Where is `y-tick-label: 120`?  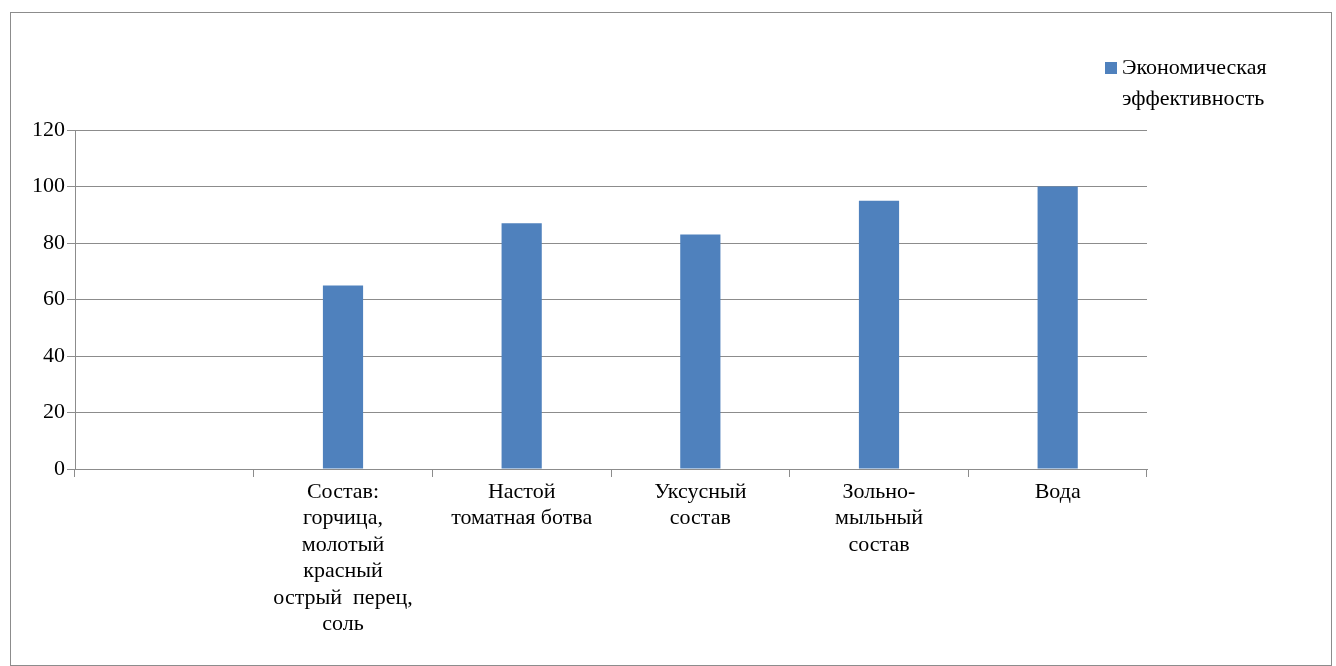 y-tick-label: 120 is located at coordinates (48, 128).